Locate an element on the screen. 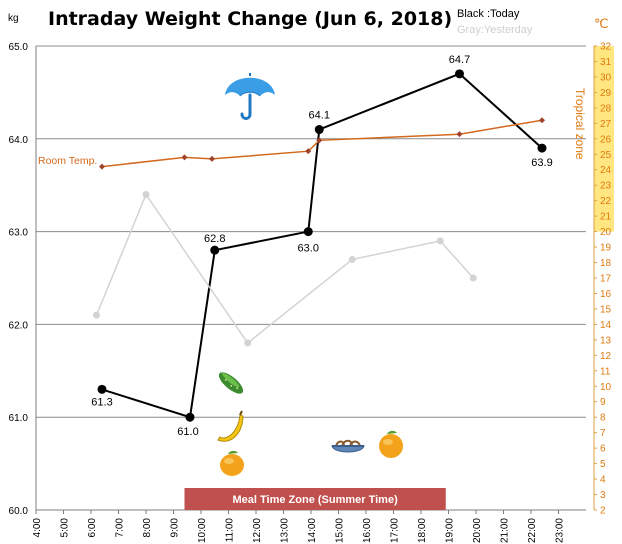  x-tick-label: 7:00 is located at coordinates (120, 528).